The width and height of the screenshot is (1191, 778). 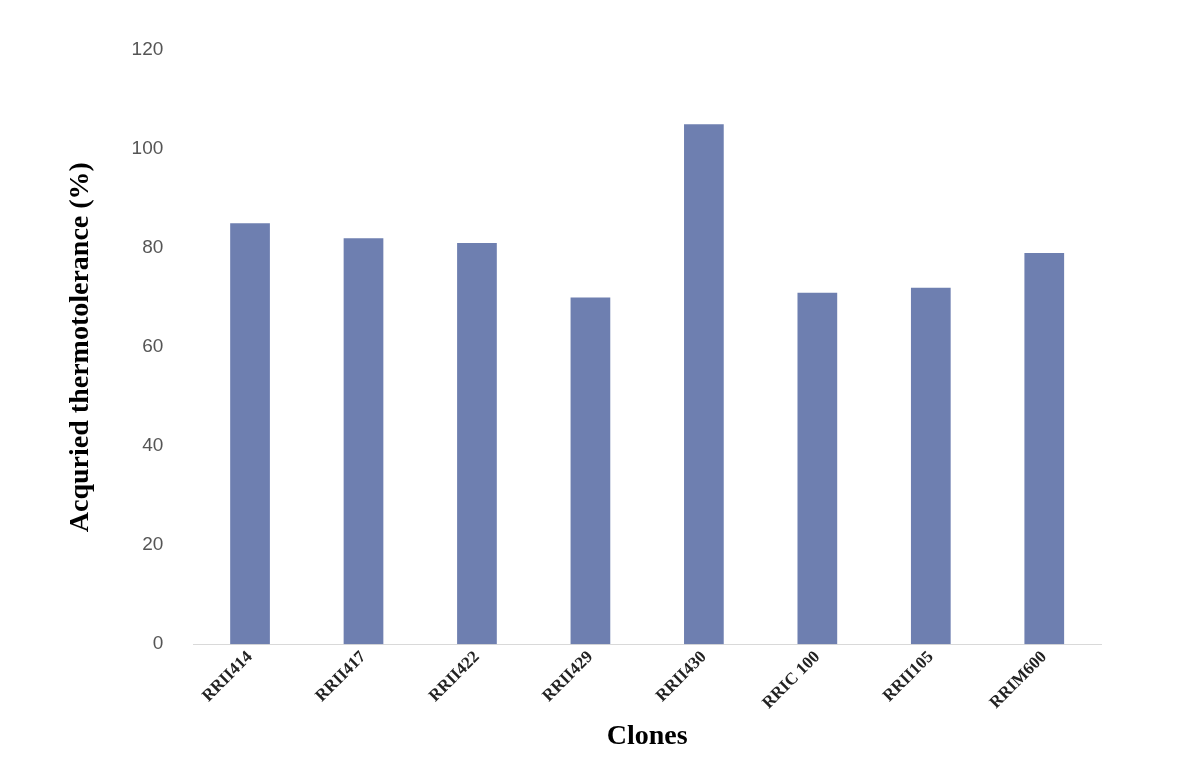 I want to click on y-tick-label: 100, so click(x=147, y=148).